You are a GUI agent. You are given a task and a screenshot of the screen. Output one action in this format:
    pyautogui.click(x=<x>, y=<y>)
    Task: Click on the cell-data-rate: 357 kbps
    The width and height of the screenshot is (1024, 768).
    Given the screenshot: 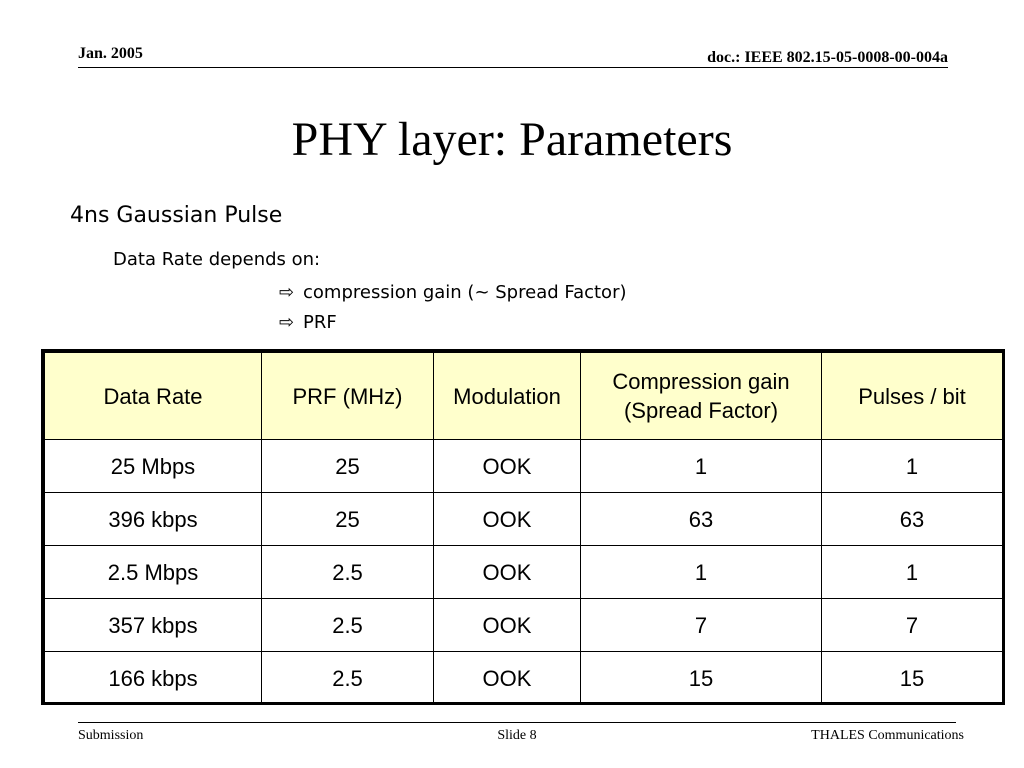 What is the action you would take?
    pyautogui.click(x=153, y=625)
    